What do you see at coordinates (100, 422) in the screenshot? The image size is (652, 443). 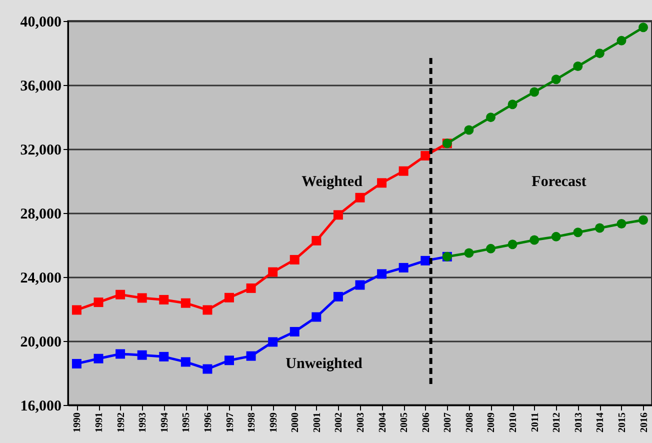 I see `x-tick-label: 1991` at bounding box center [100, 422].